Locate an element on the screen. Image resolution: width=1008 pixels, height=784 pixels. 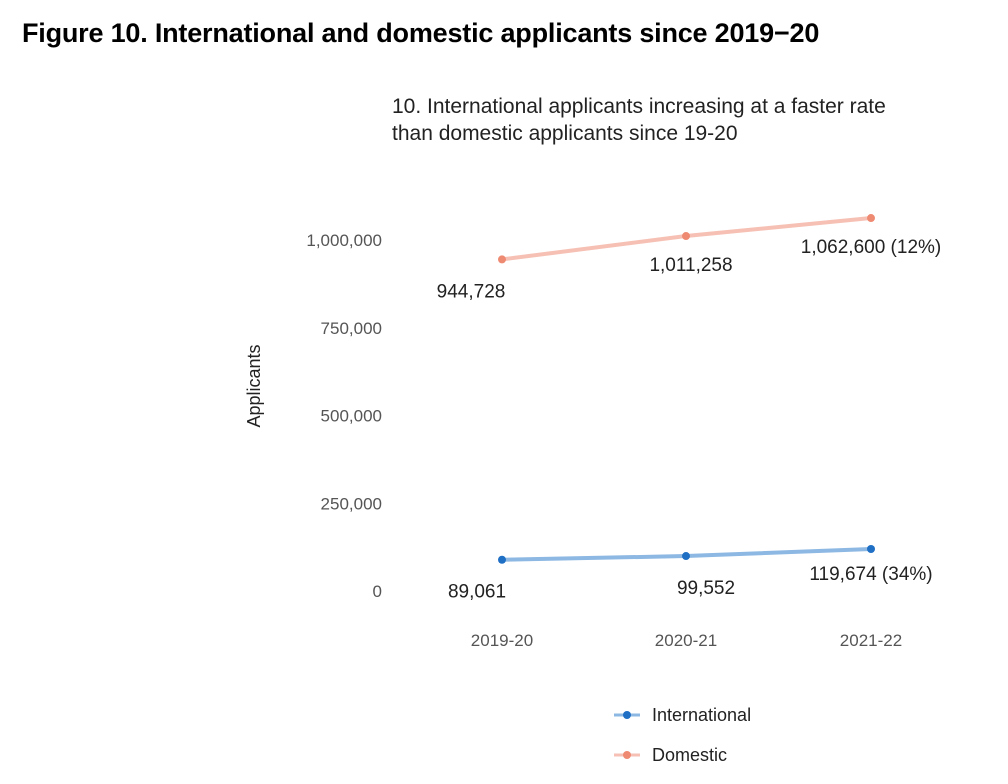
data-label: 1,011,258 is located at coordinates (690, 265).